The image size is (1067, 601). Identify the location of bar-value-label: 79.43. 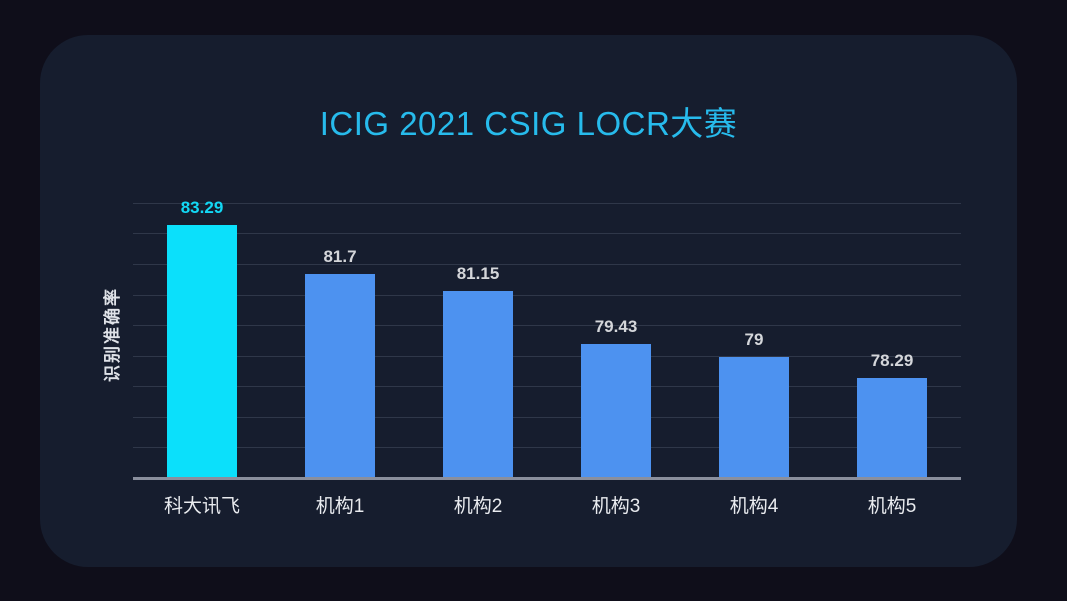
(616, 326).